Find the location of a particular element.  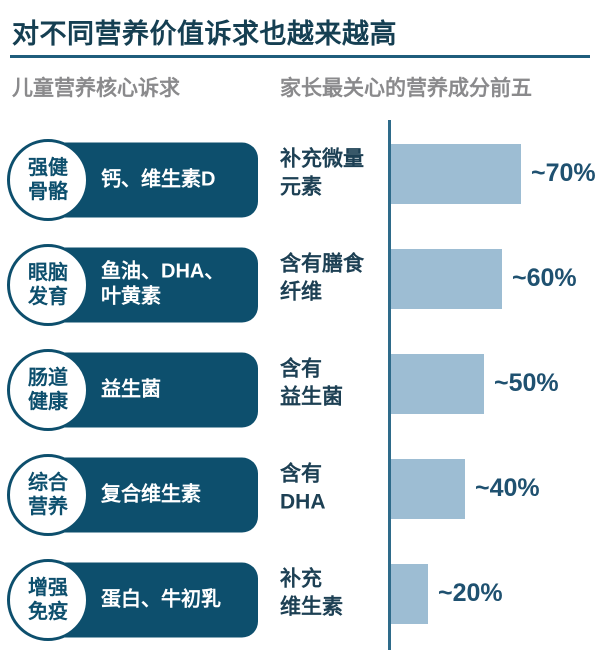

bar-group: ~70% is located at coordinates (493, 173).